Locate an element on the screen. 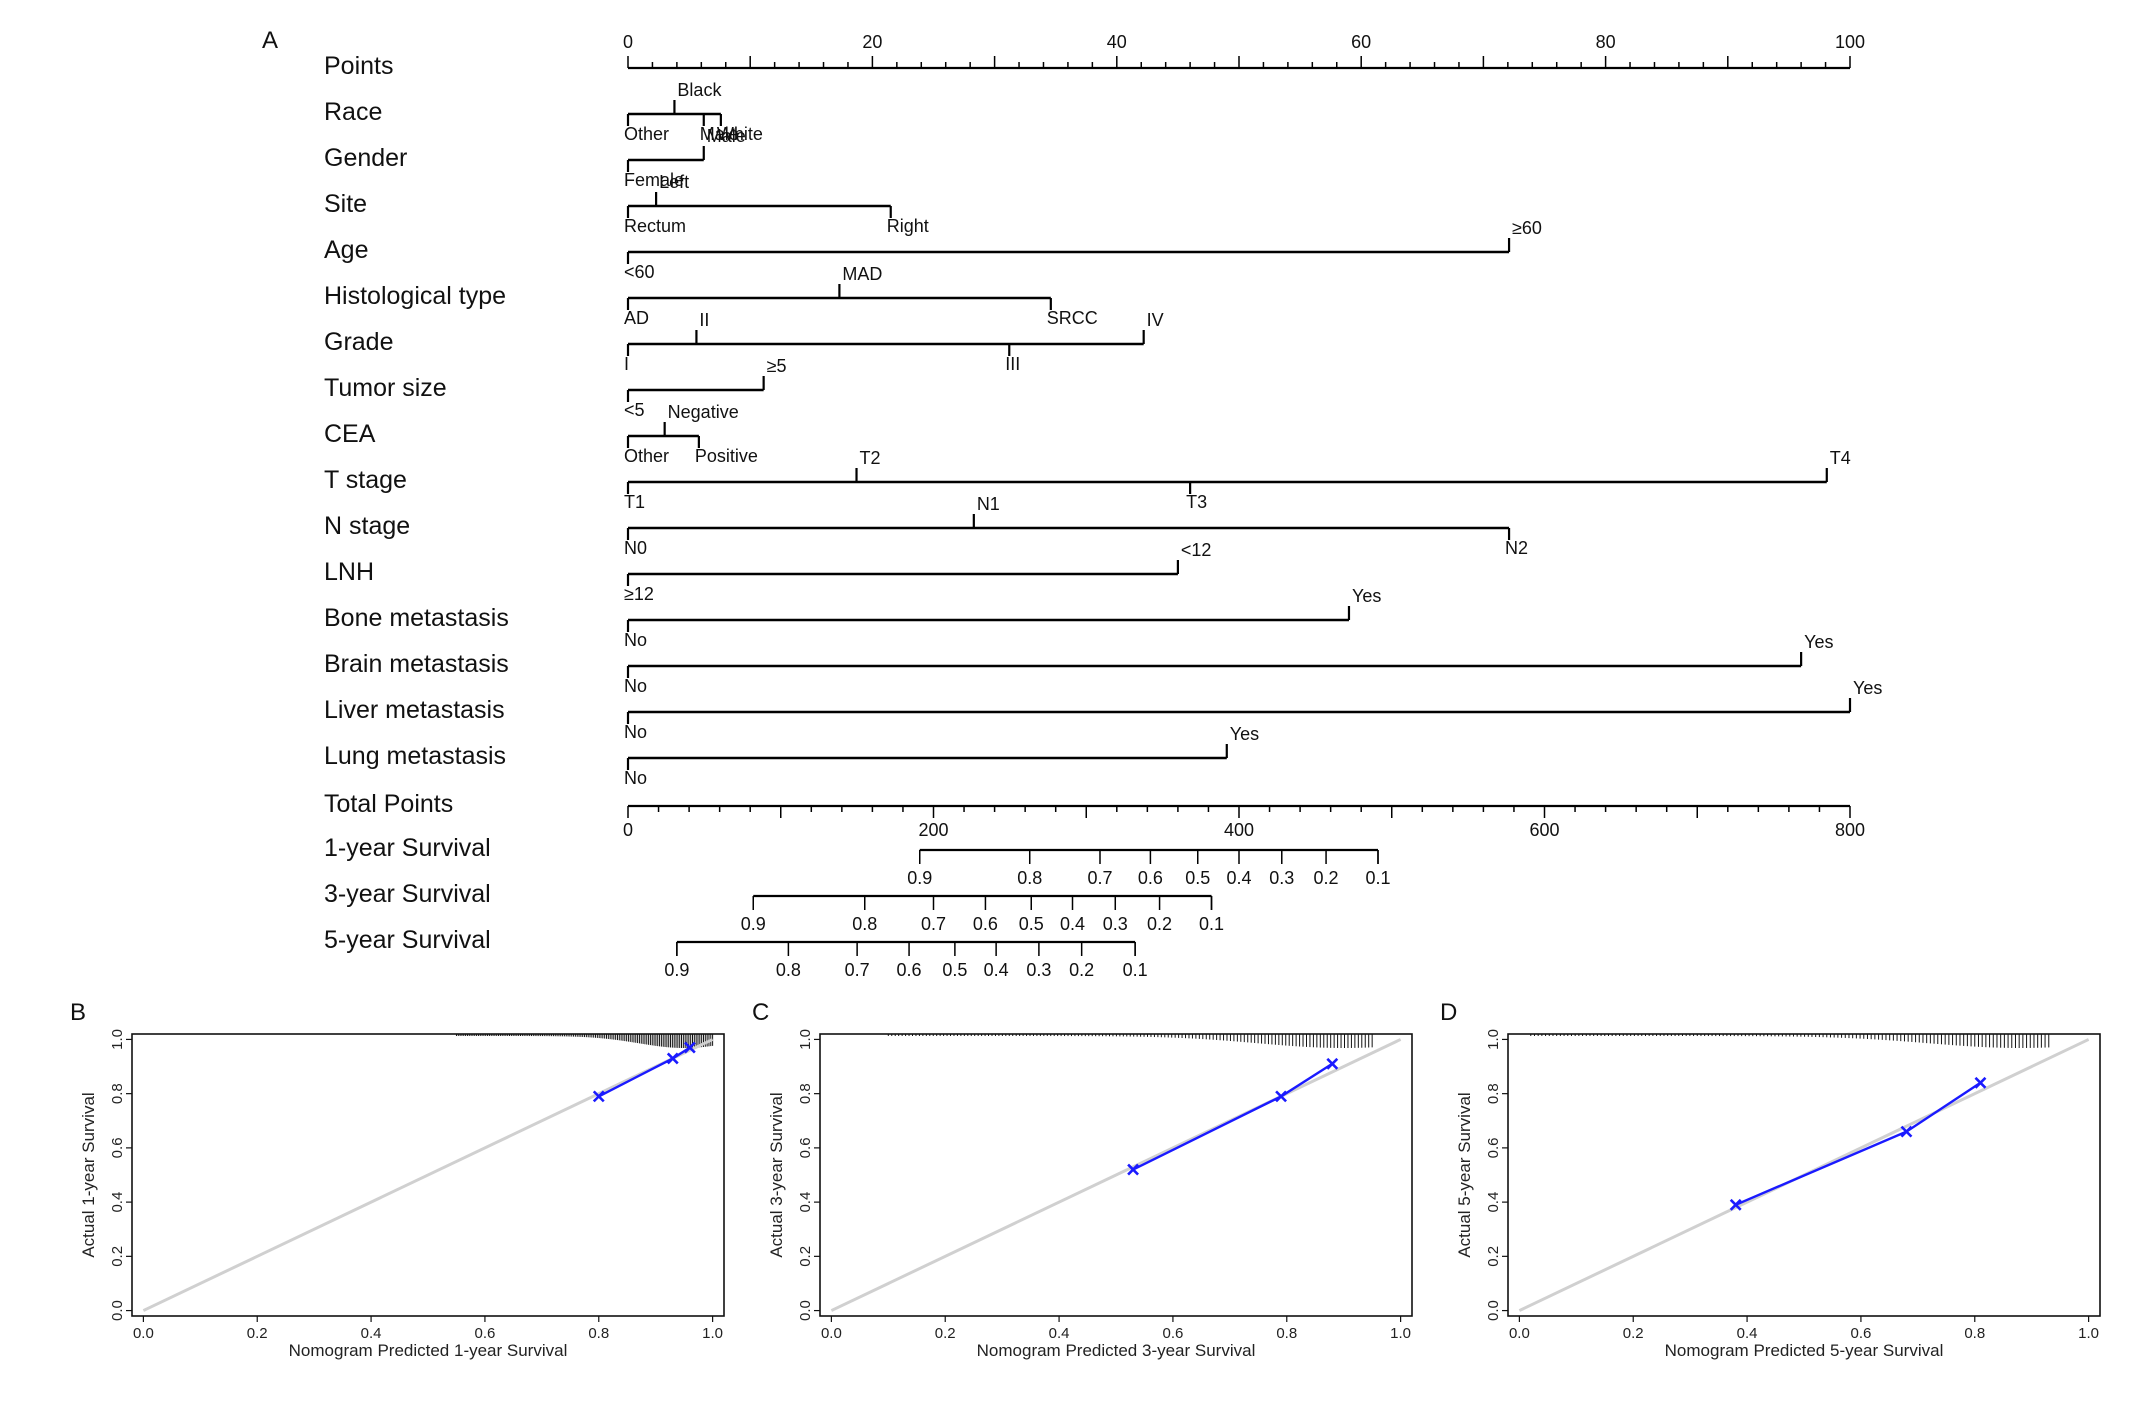 The image size is (2148, 1404). level-label-gender-female: Female is located at coordinates (654, 180).